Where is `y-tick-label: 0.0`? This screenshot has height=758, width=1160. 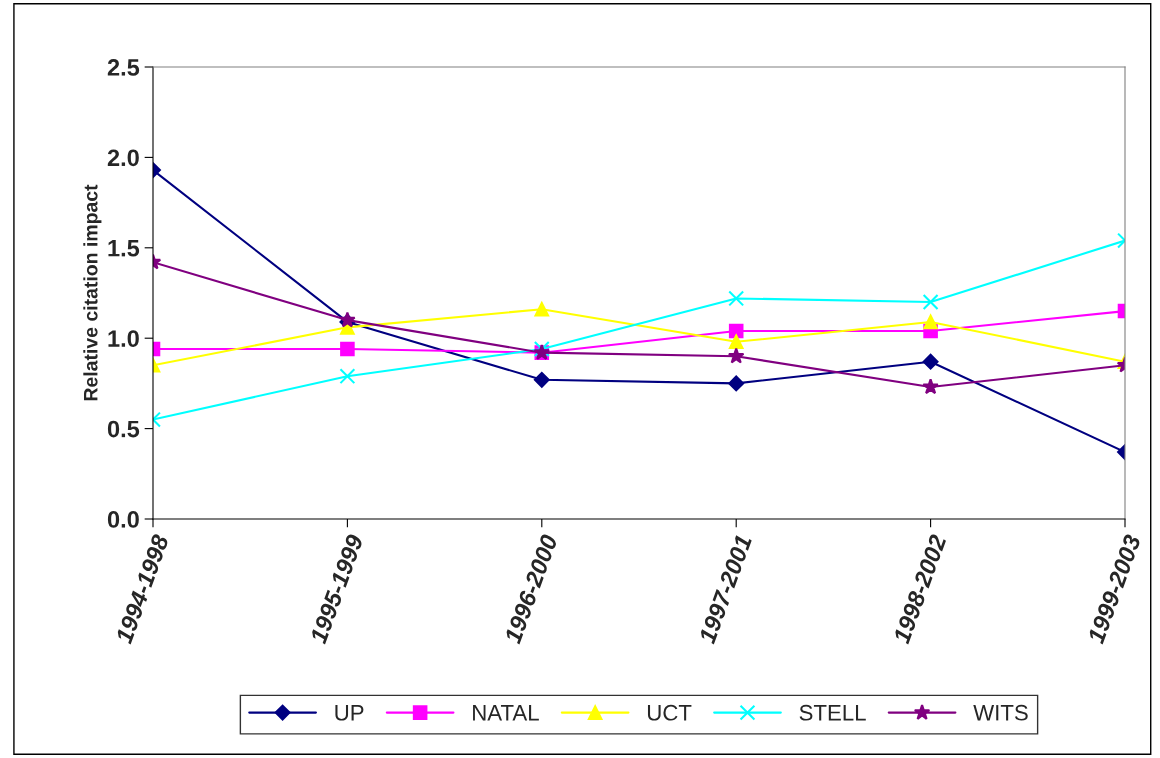
y-tick-label: 0.0 is located at coordinates (123, 519).